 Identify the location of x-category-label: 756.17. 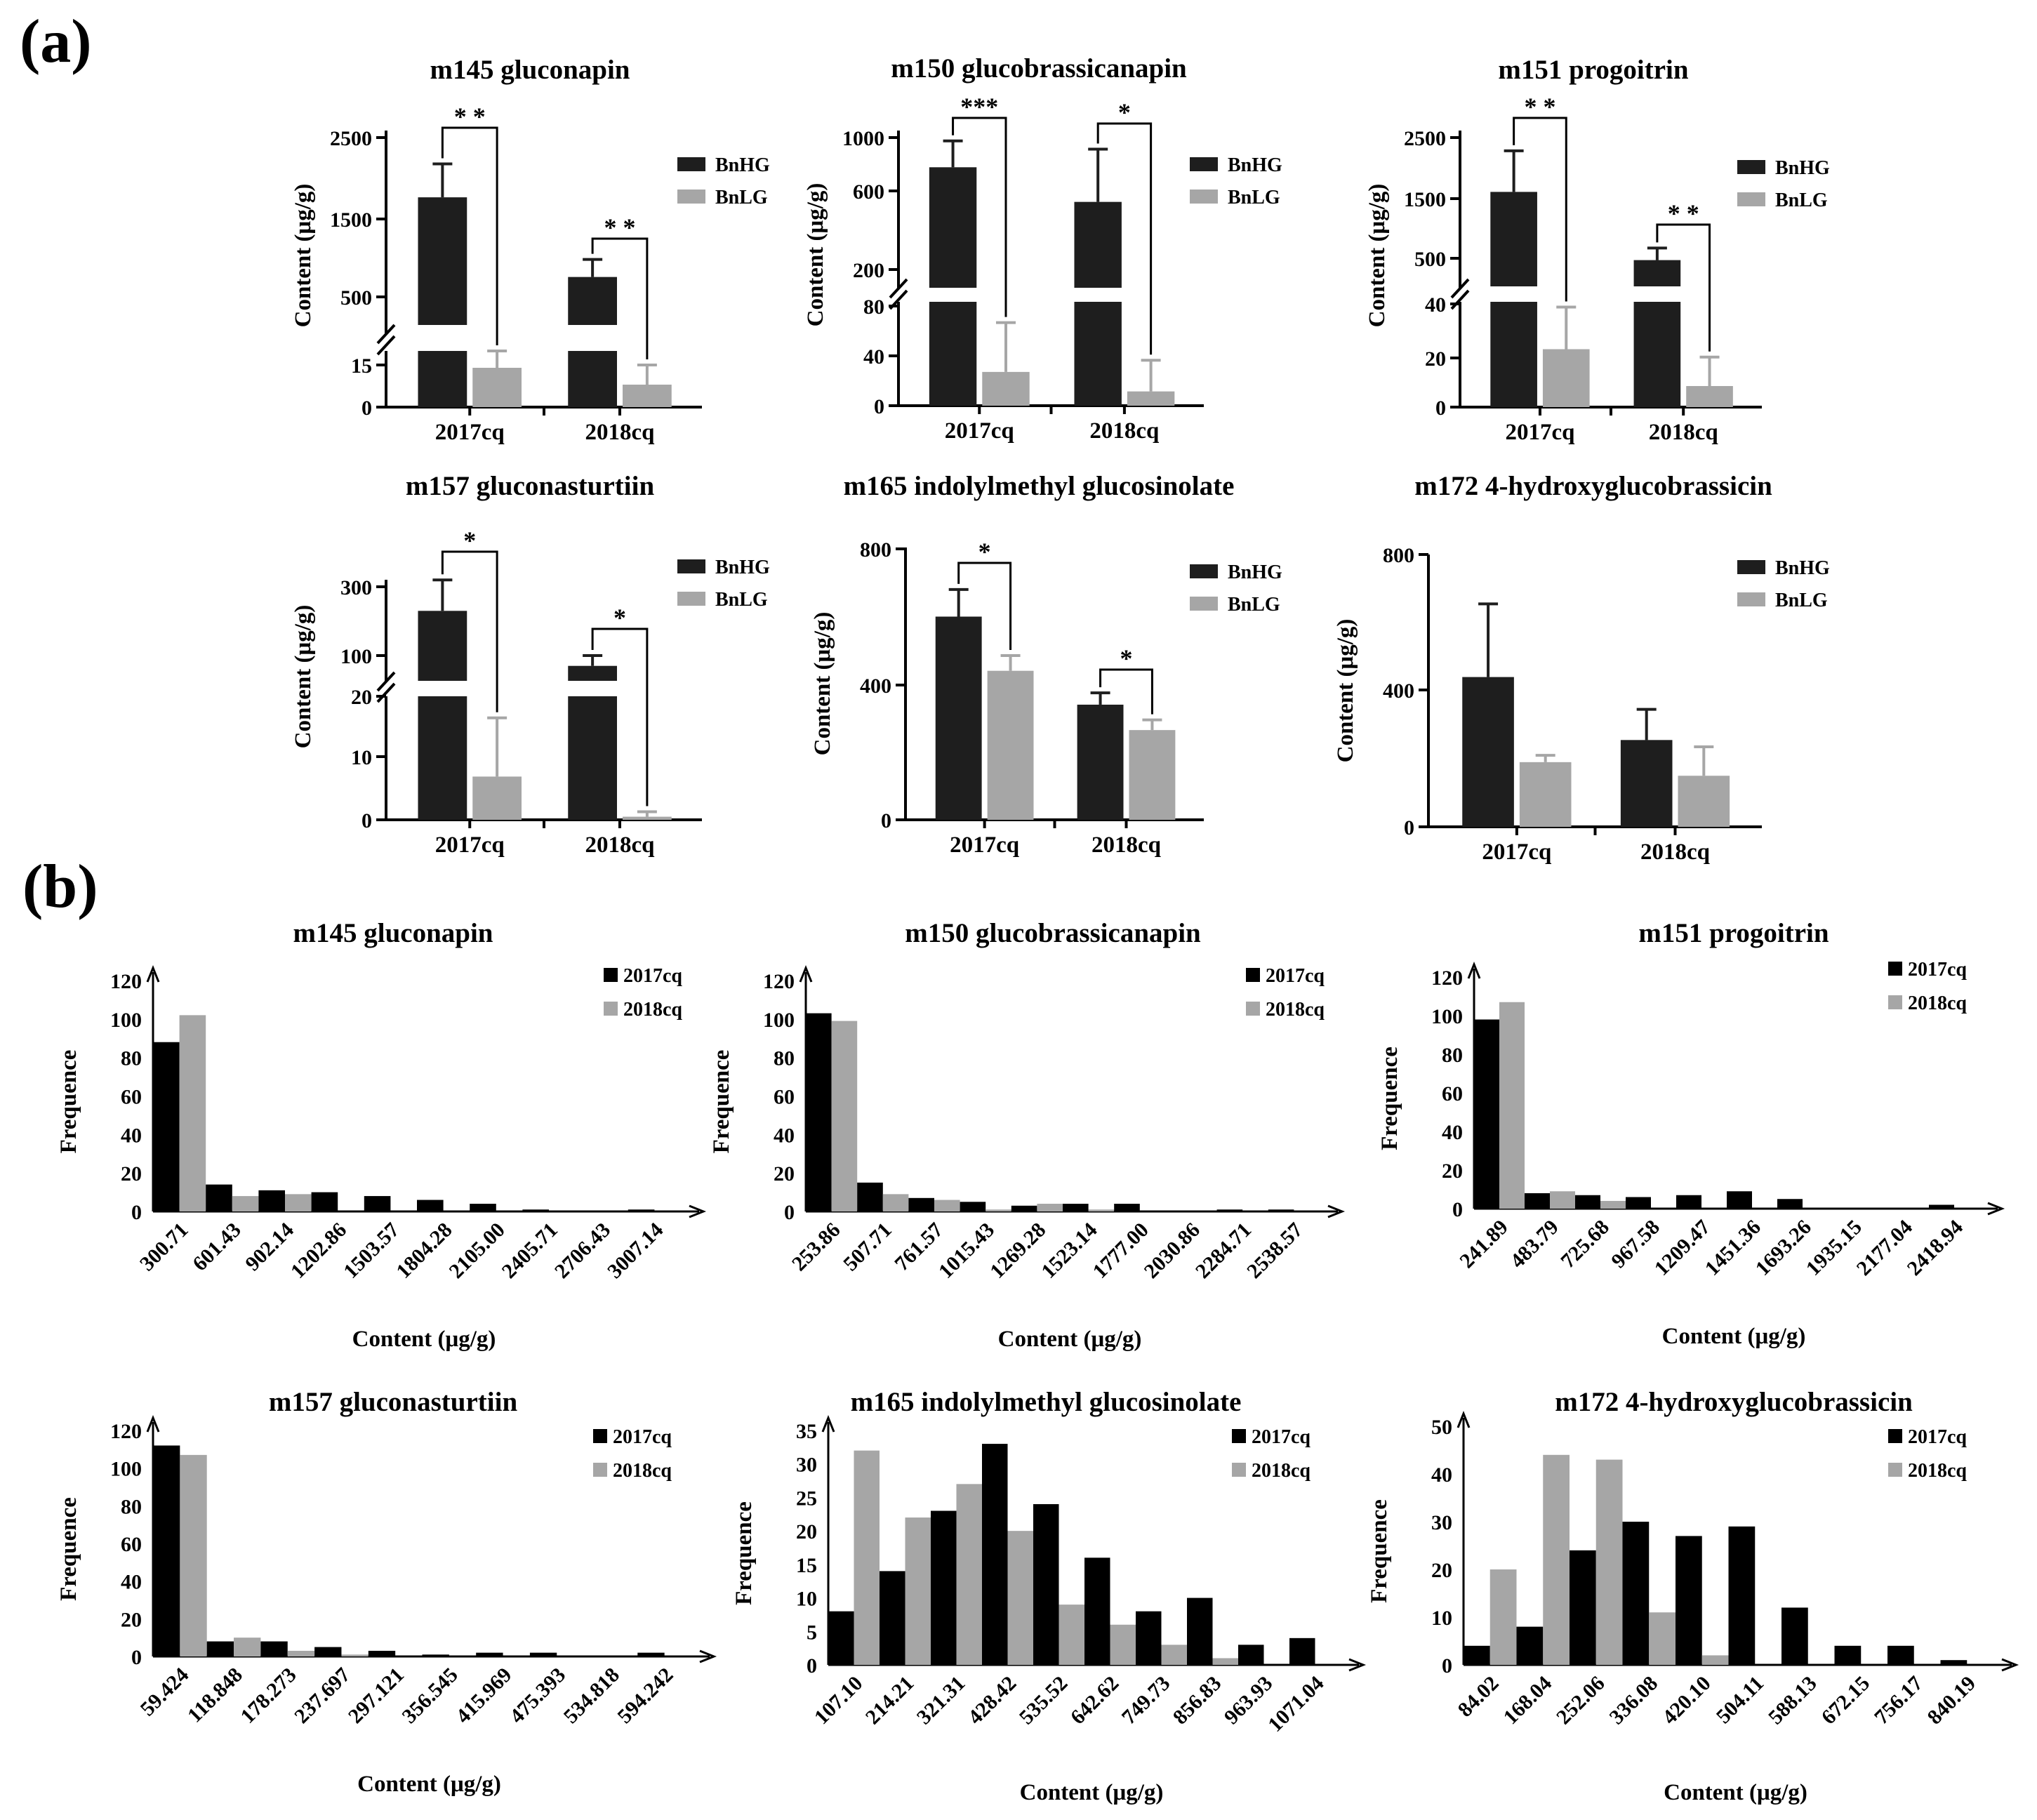
(1899, 1700).